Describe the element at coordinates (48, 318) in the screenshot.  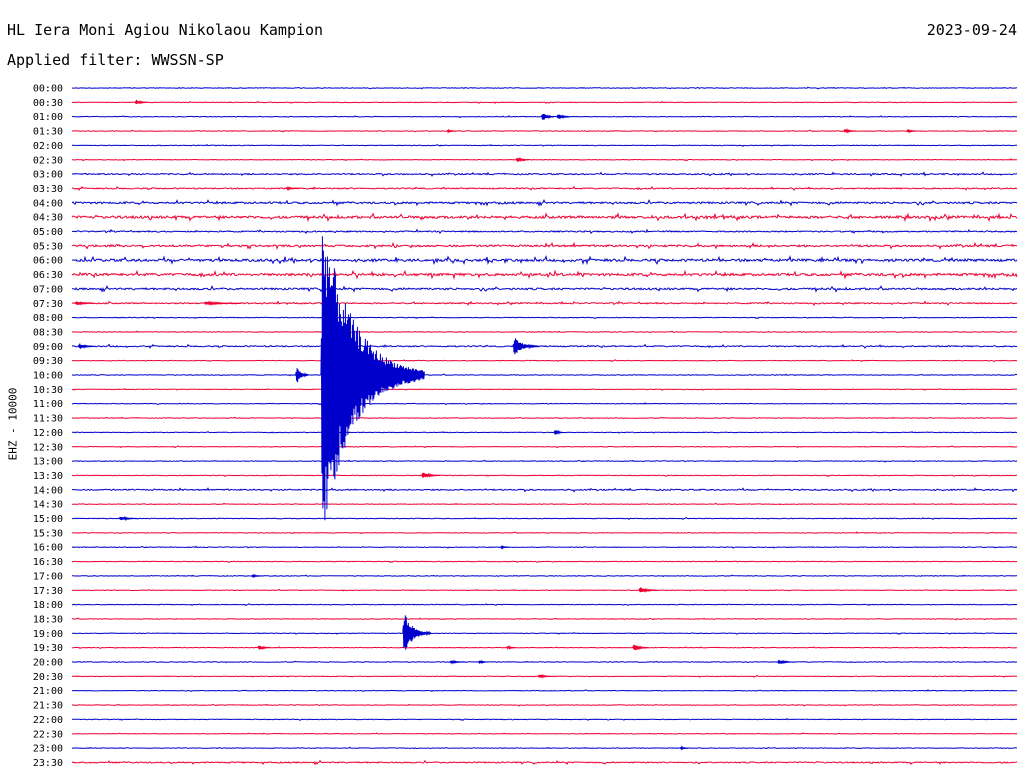
I see `time-label-0800: 08:00` at that location.